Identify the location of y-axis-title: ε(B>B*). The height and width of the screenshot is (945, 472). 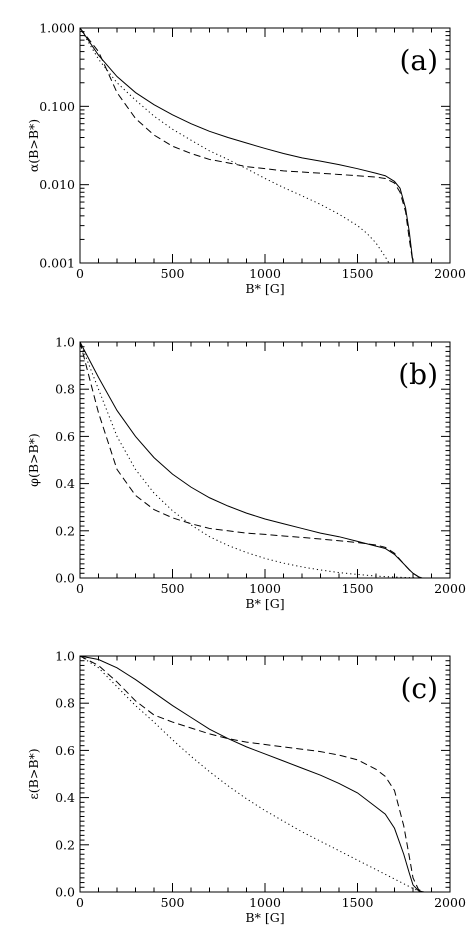
(33, 773).